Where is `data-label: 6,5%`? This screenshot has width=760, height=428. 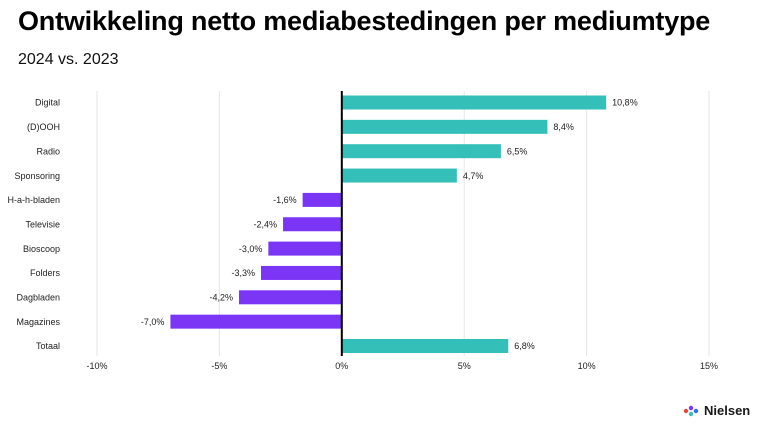
data-label: 6,5% is located at coordinates (517, 151).